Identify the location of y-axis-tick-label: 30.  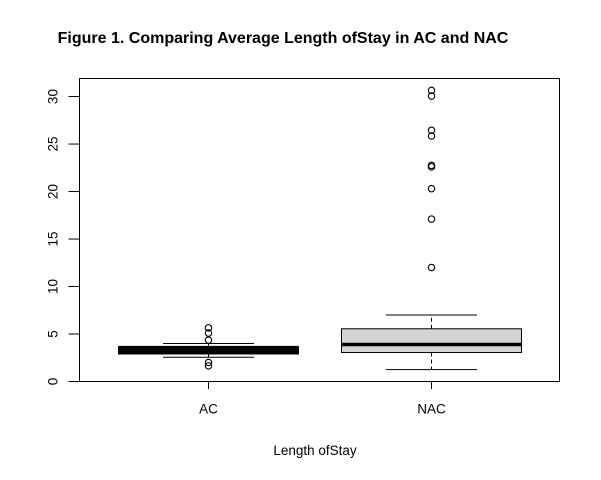
(53, 96).